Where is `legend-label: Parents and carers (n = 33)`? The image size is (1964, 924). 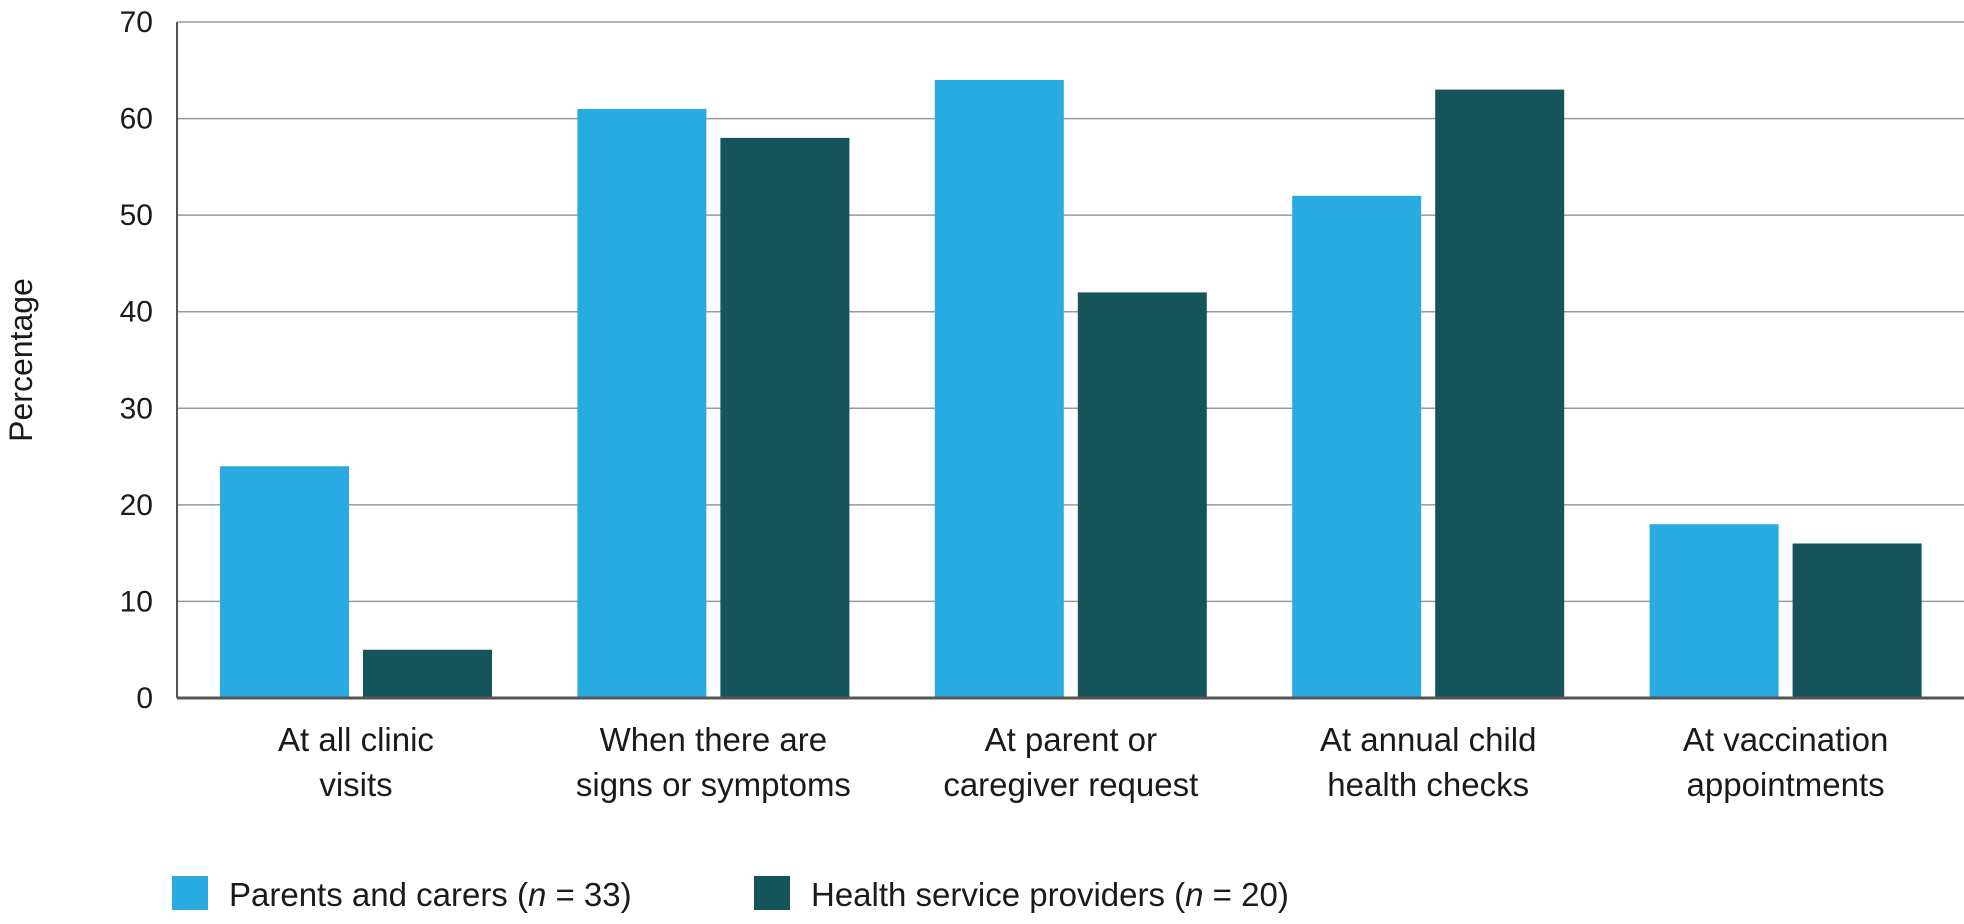
legend-label: Parents and carers (n = 33) is located at coordinates (430, 894).